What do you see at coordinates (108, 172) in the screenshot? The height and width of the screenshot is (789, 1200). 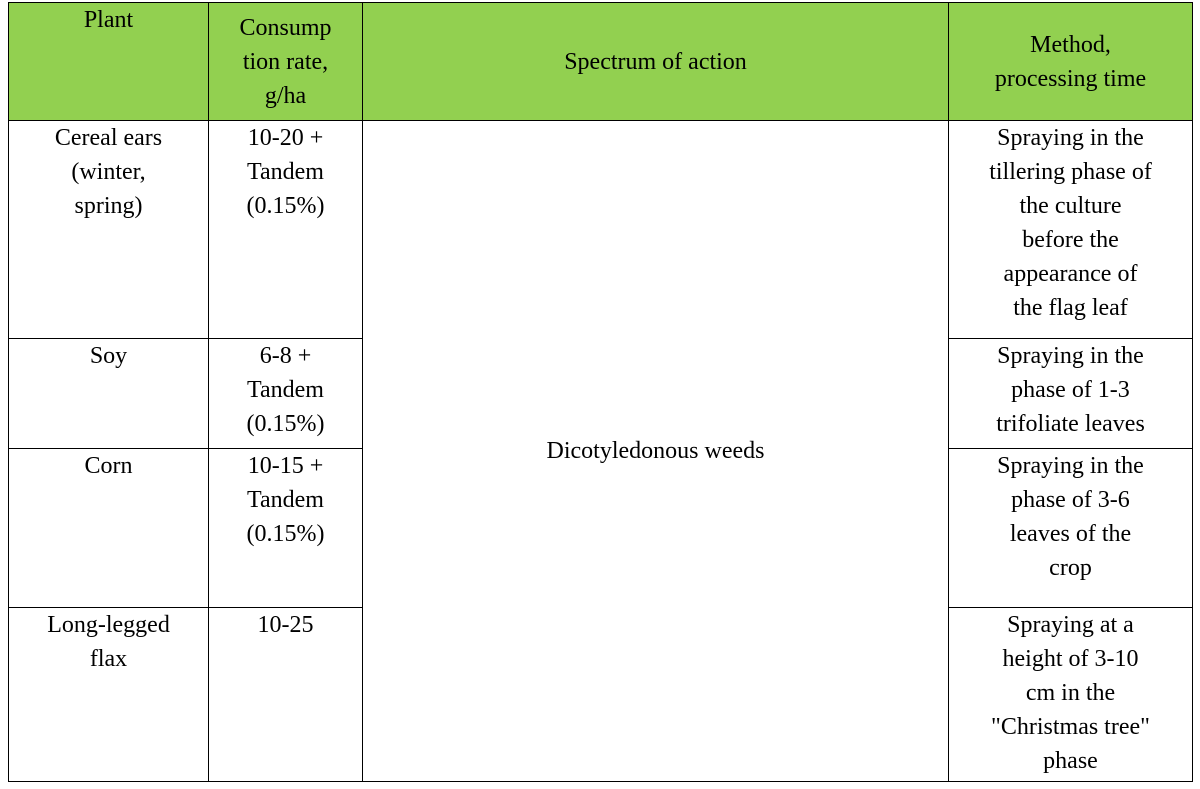 I see `cell-line: (winter,` at bounding box center [108, 172].